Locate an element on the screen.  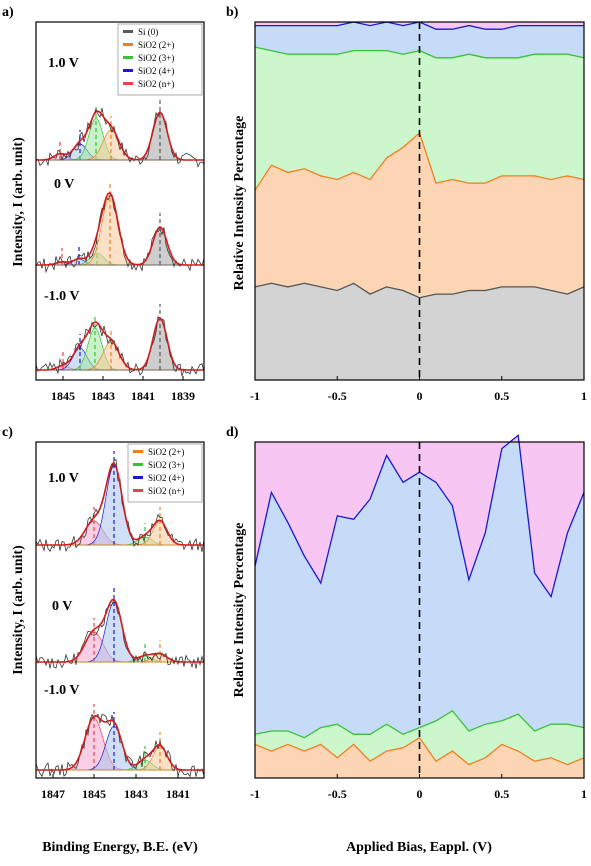
panel-d-xlabel: Applied Bias, Eappl. (V) is located at coordinates (419, 847).